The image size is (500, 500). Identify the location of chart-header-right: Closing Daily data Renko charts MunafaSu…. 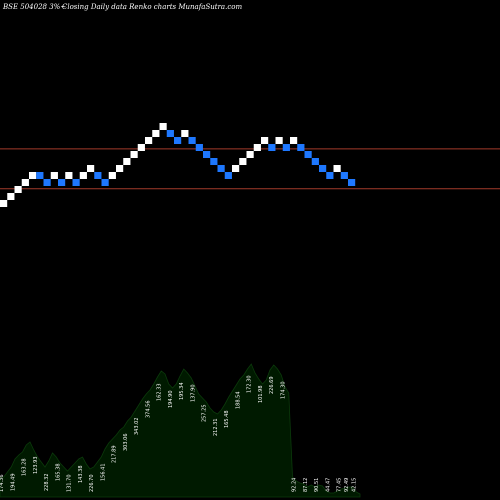
(152, 7).